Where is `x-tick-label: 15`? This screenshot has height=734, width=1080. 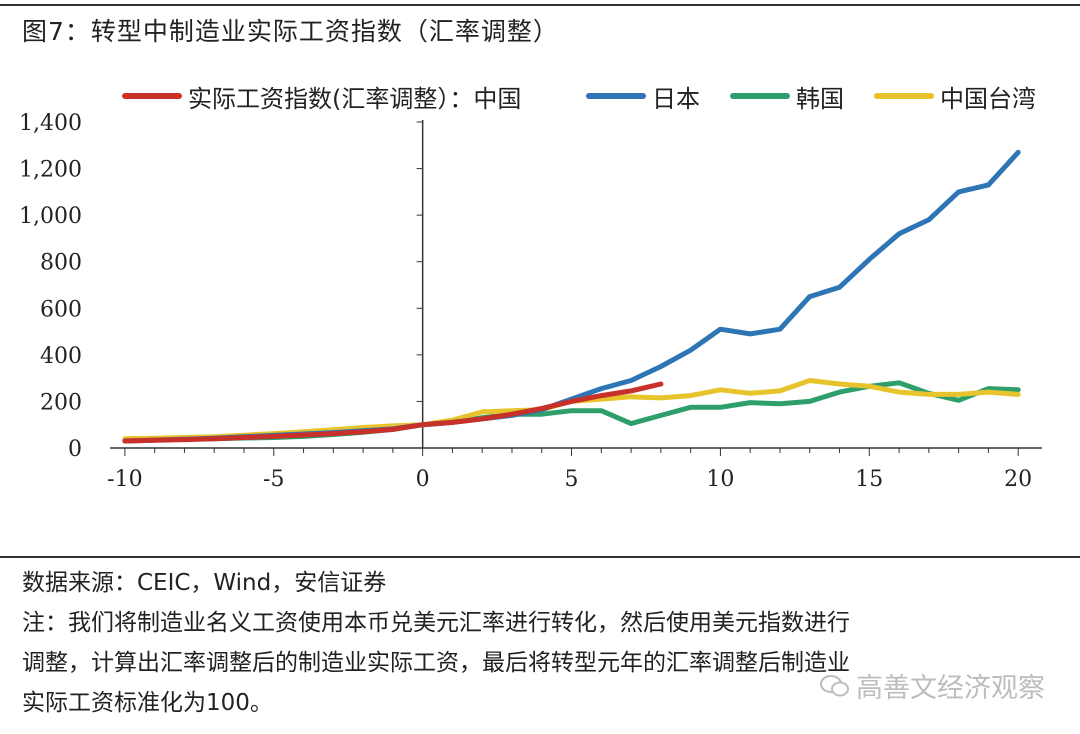 x-tick-label: 15 is located at coordinates (869, 479).